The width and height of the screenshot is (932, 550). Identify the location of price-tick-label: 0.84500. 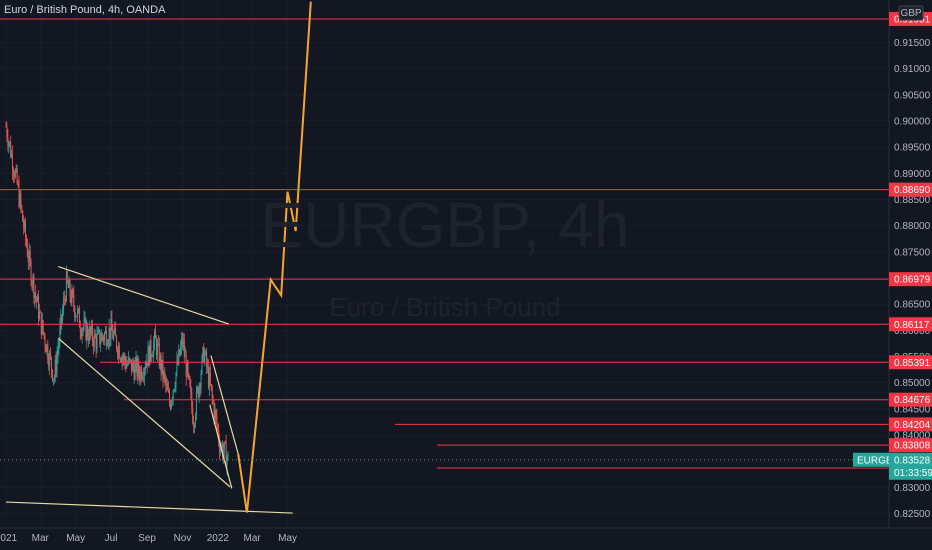
(912, 409).